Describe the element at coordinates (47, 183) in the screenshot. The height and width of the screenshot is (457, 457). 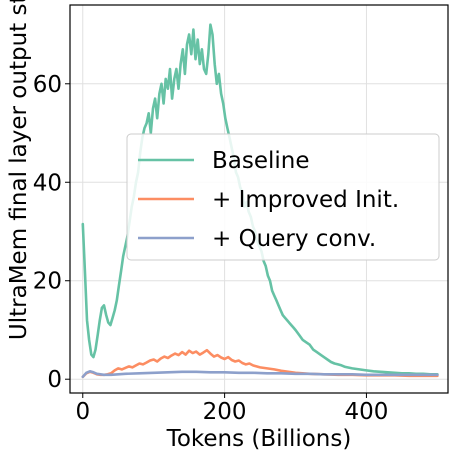
I see `y-tick-label: 40` at that location.